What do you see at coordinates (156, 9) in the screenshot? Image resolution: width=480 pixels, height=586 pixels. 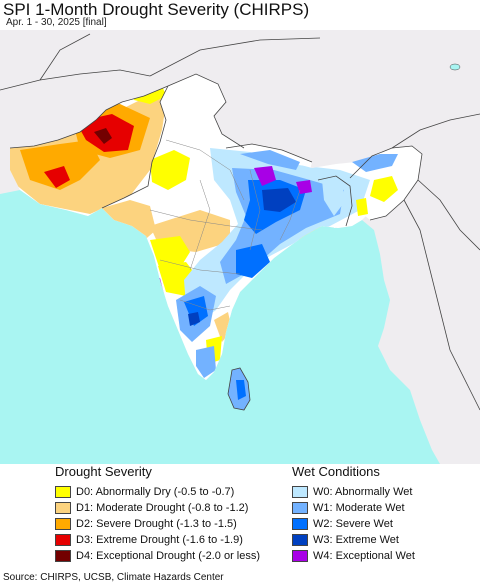 I see `map-title: SPI 1-Month Drought Severity (CHIRPS)` at bounding box center [156, 9].